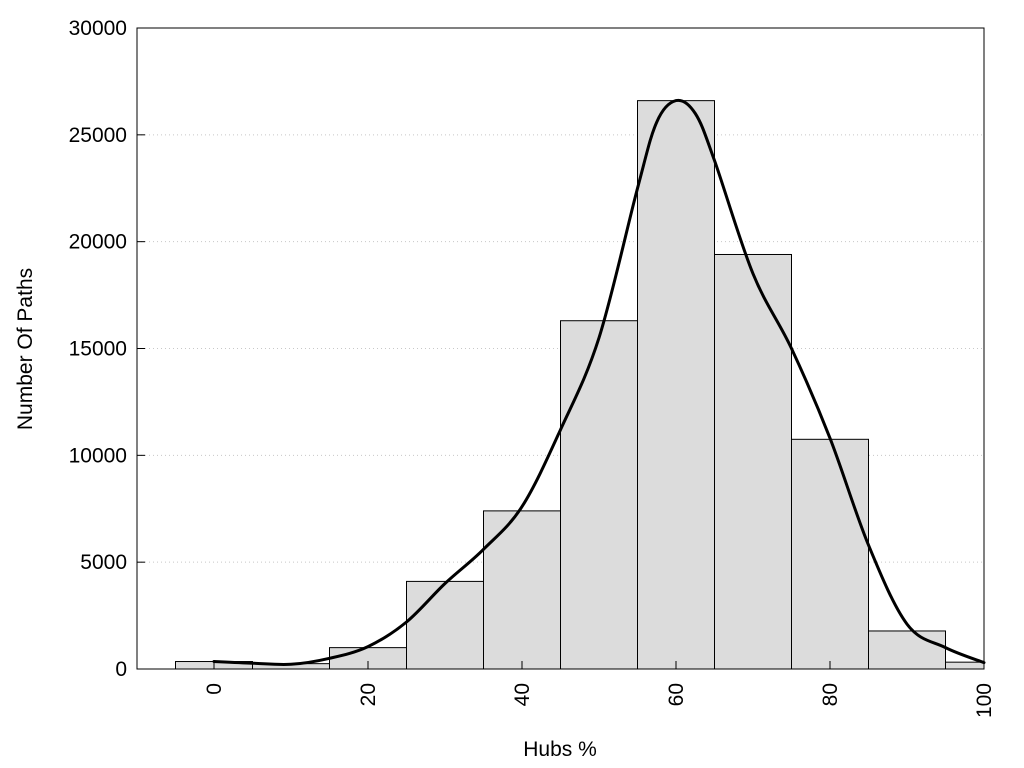 The height and width of the screenshot is (768, 1024). Describe the element at coordinates (25, 349) in the screenshot. I see `y-axis-title: Number Of Paths` at that location.